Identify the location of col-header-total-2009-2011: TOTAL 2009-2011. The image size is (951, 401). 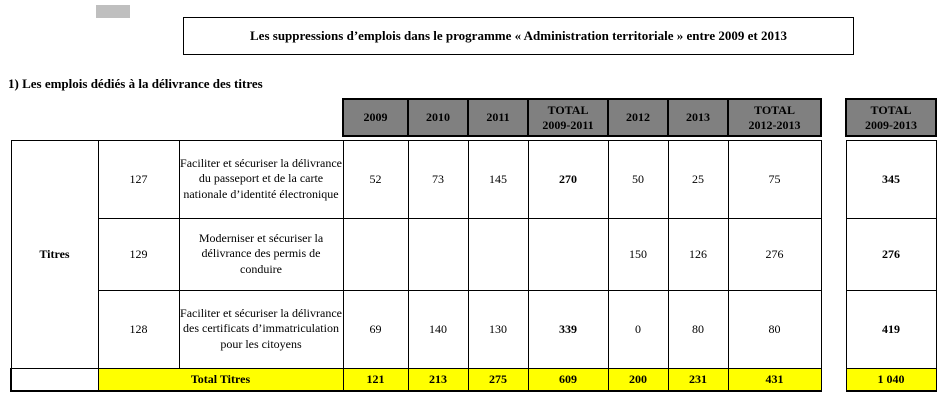
(568, 117).